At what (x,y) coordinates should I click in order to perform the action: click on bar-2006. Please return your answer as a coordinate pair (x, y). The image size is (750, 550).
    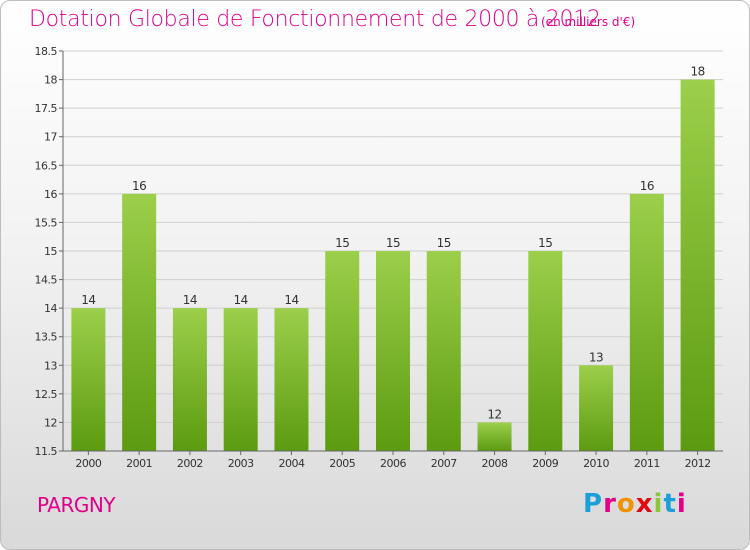
    Looking at the image, I should click on (393, 351).